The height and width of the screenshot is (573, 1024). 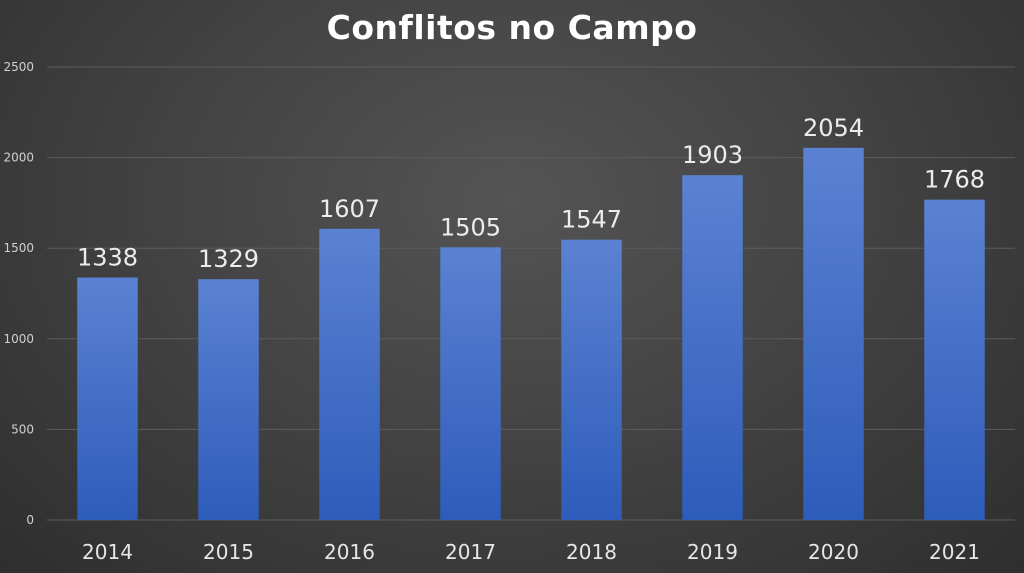 I want to click on data-label-2021: 1768, so click(x=954, y=180).